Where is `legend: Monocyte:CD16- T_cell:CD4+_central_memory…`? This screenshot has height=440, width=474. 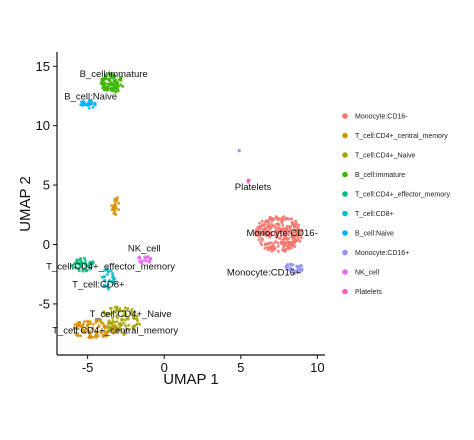 legend: Monocyte:CD16- T_cell:CD4+_central_memory… is located at coordinates (396, 204).